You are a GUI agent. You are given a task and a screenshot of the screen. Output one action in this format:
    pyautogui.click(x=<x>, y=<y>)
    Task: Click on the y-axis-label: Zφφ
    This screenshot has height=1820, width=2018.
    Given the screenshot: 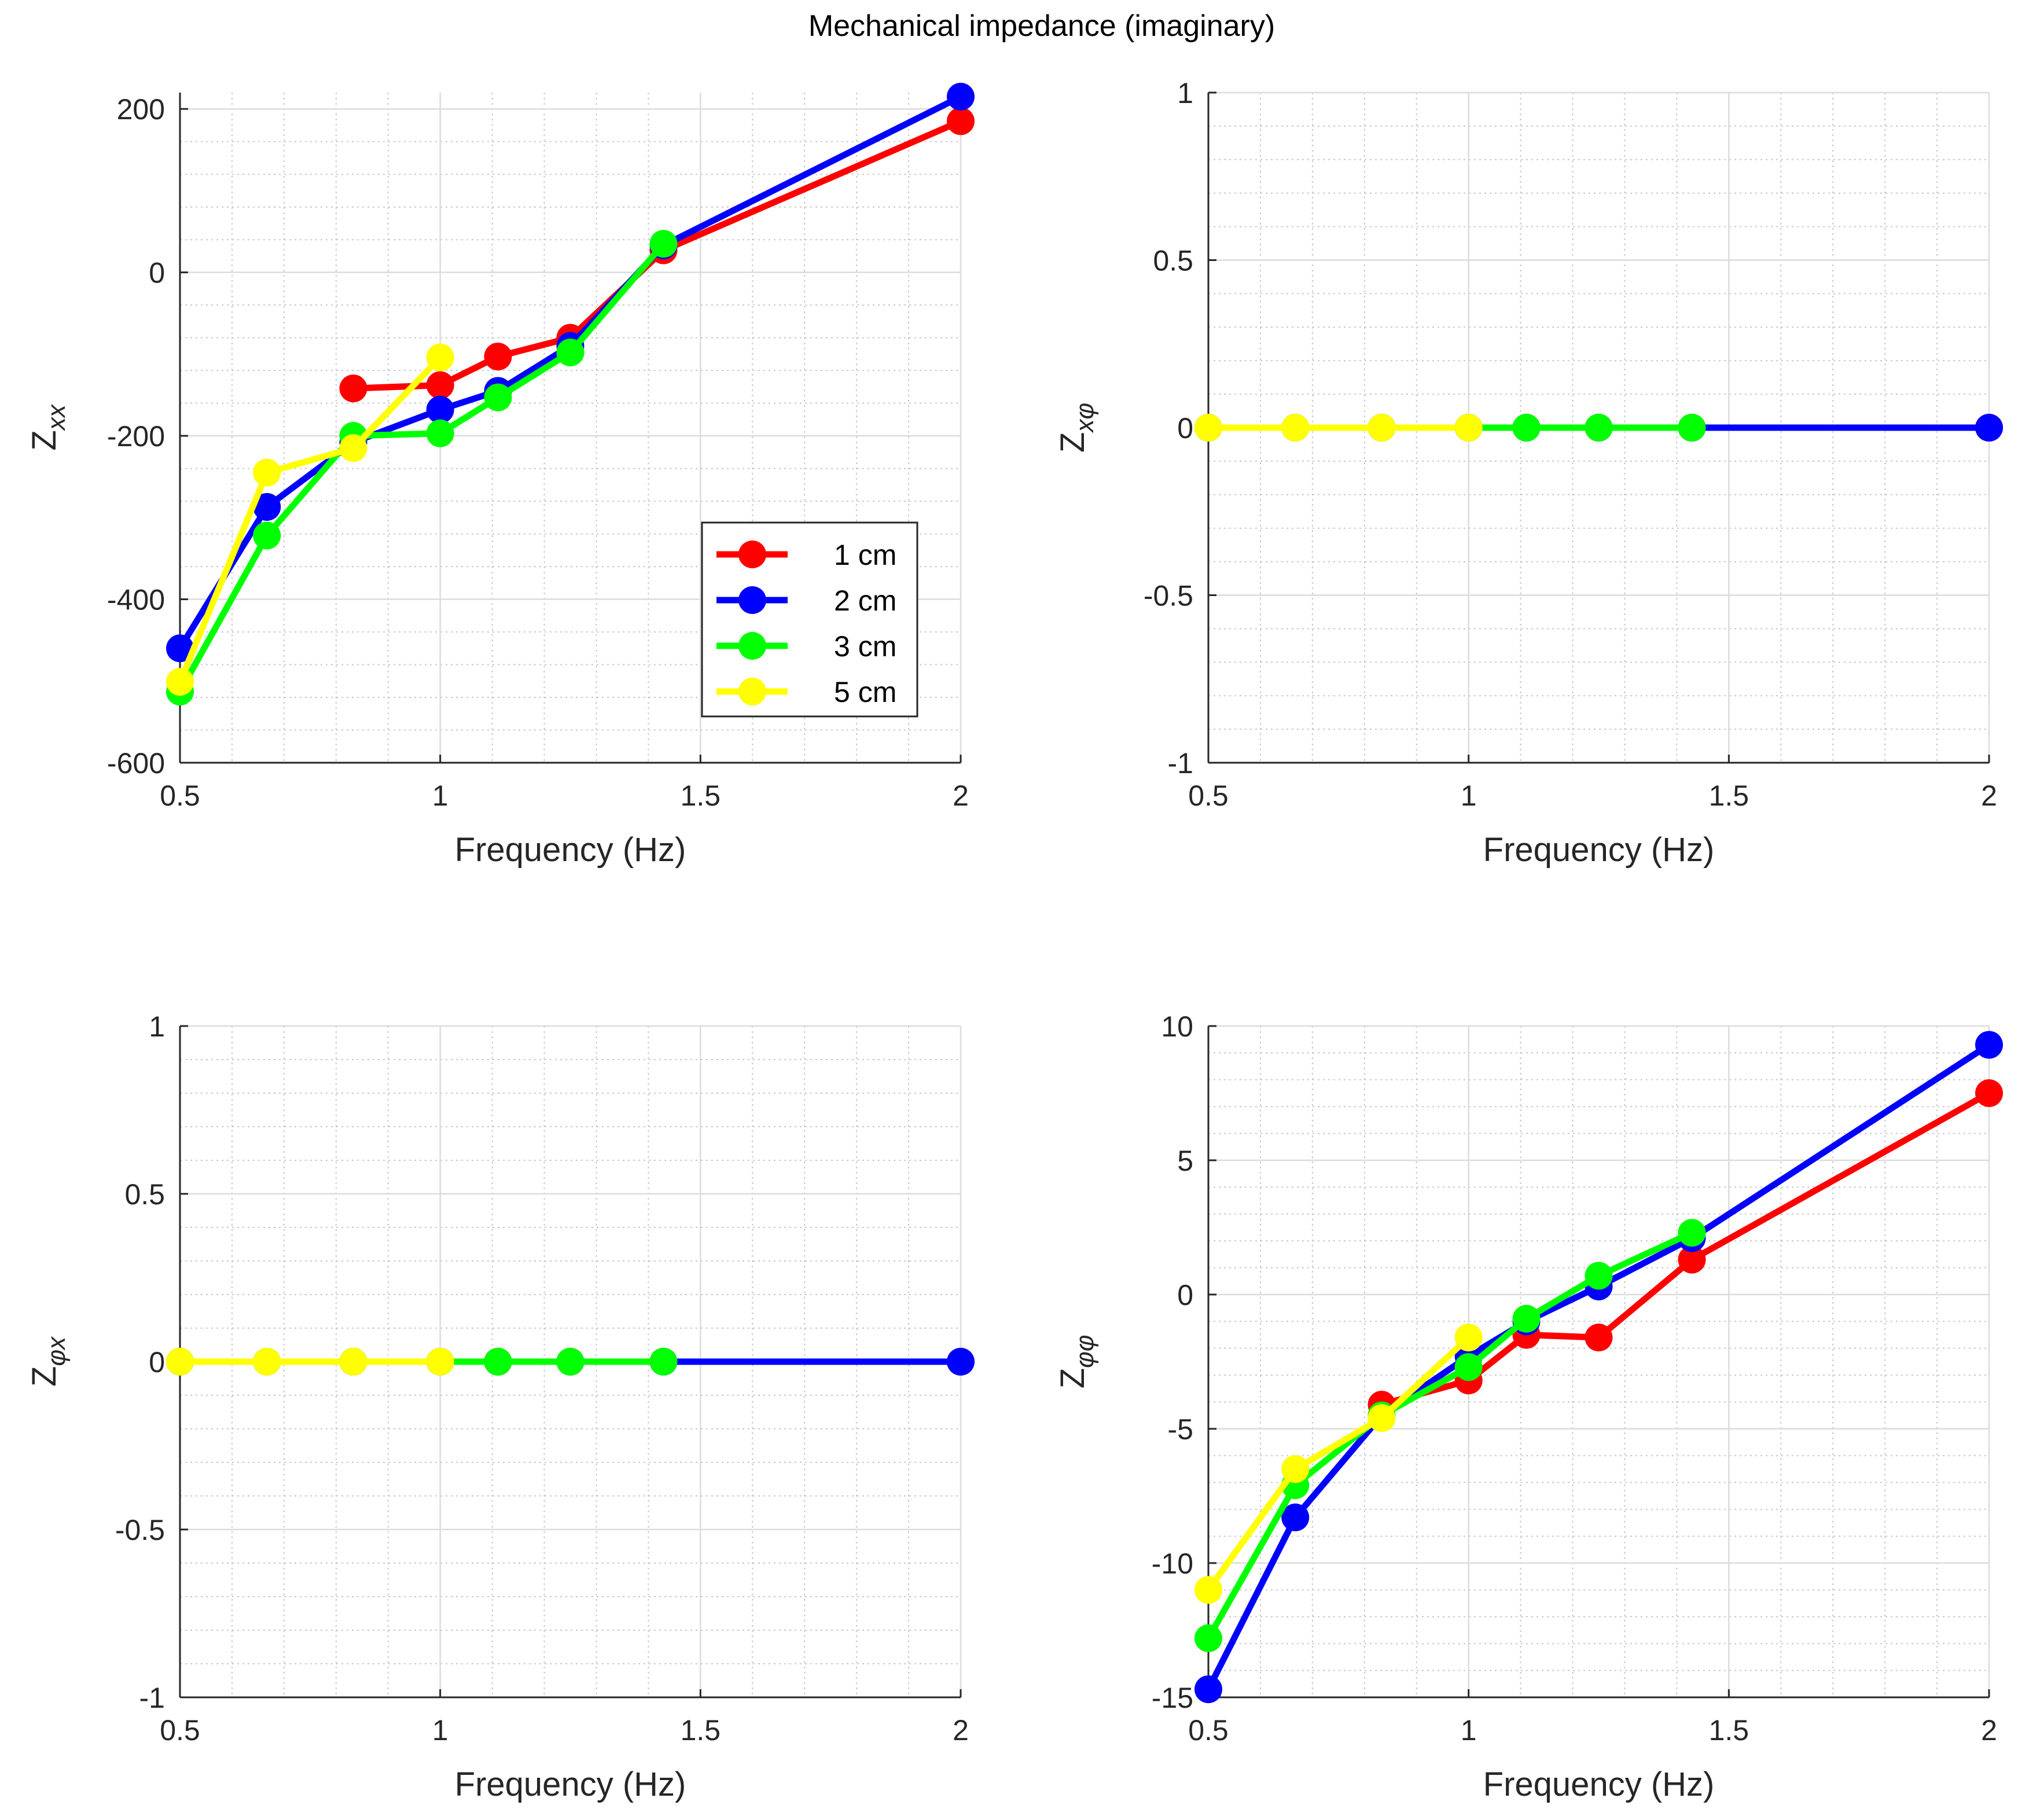 What is the action you would take?
    pyautogui.click(x=1076, y=1362)
    